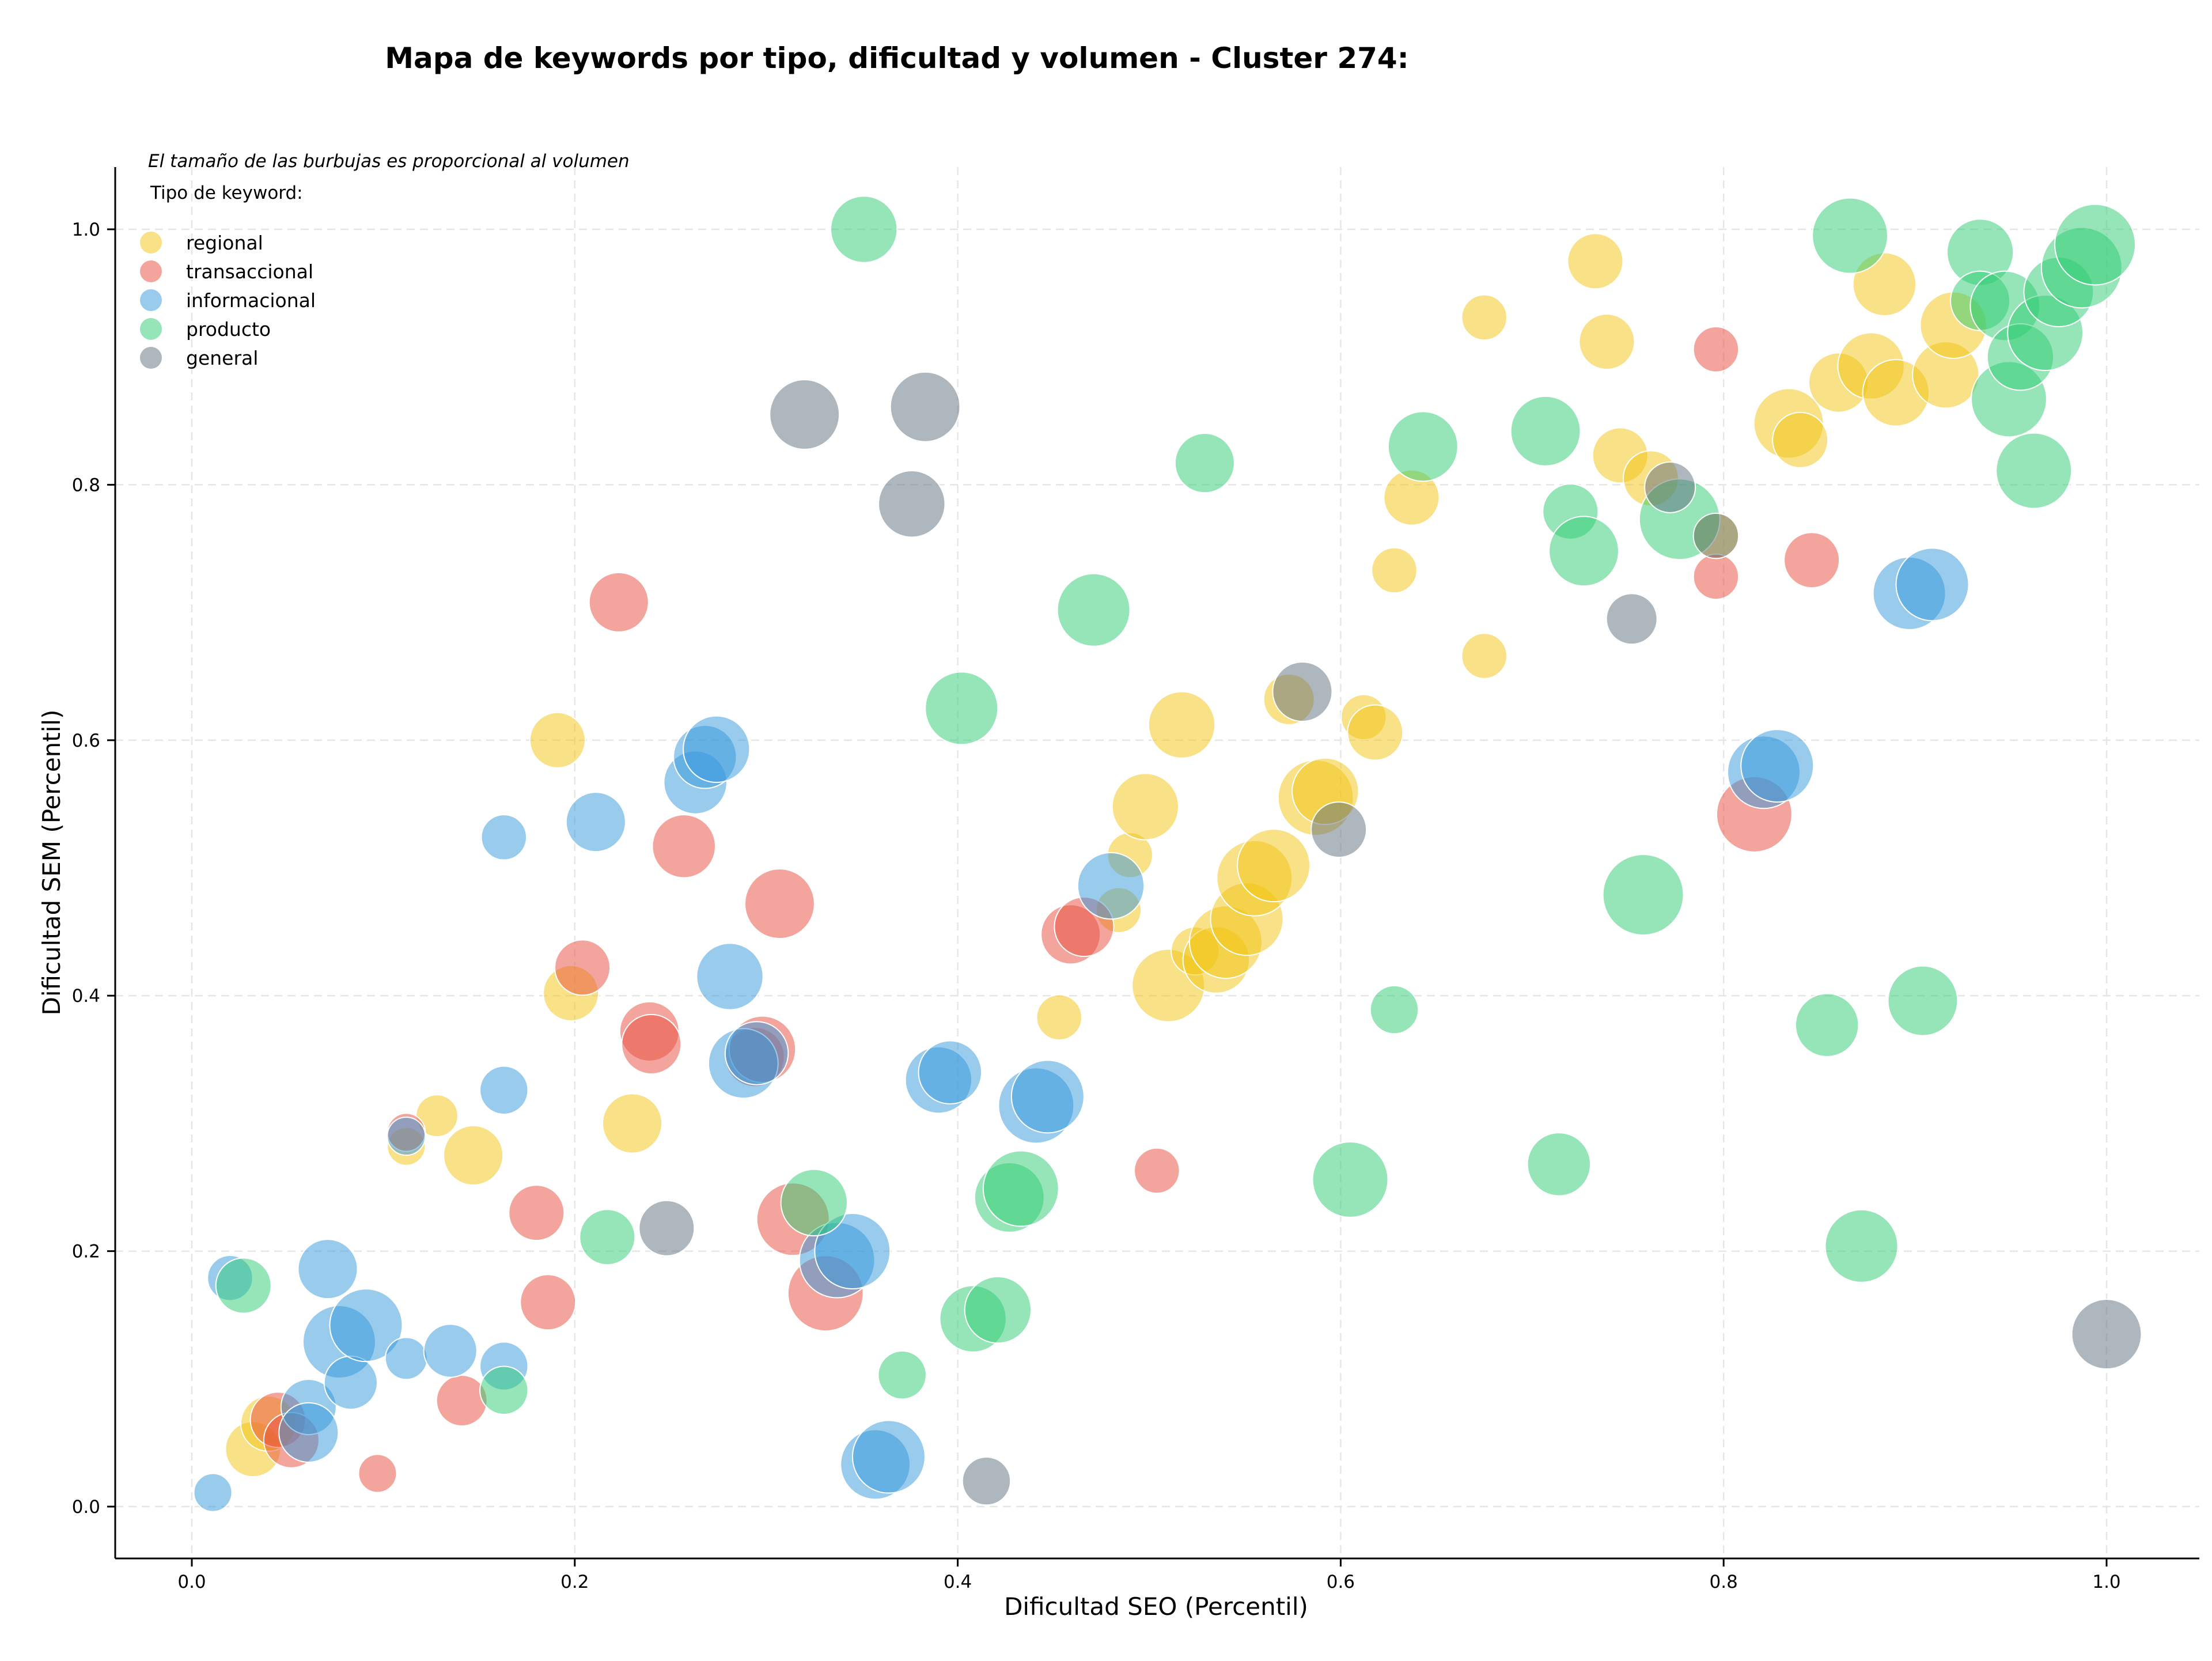  I want to click on y-tick-label: 0.0, so click(86, 1507).